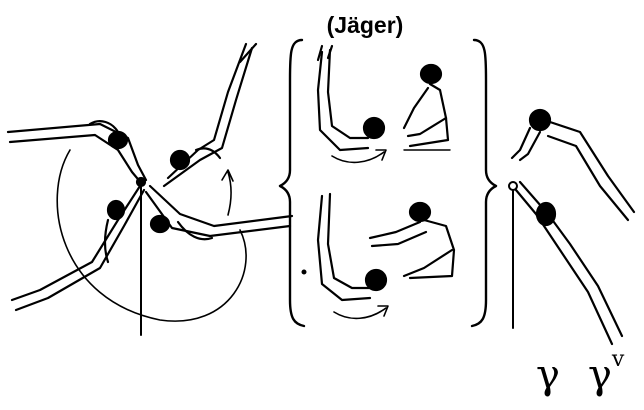 This screenshot has width=644, height=410. Describe the element at coordinates (484, 183) in the screenshot. I see `right-brace` at that location.